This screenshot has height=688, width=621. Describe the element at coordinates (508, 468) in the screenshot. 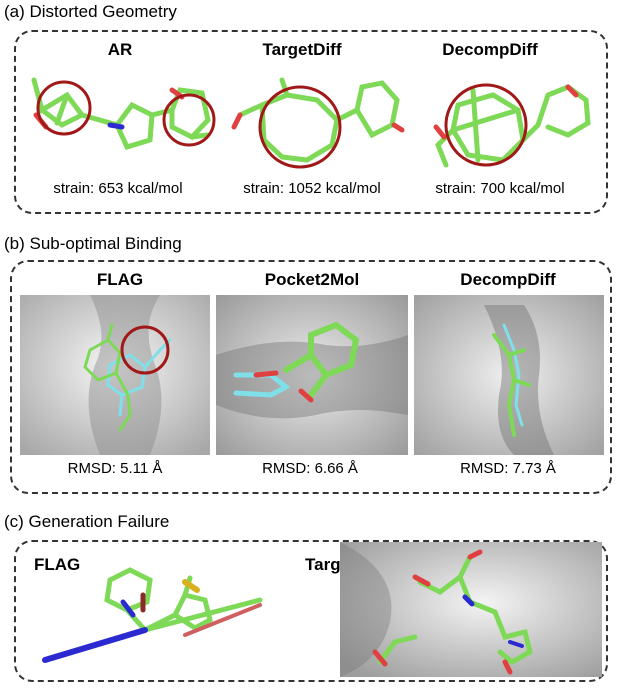

I see `b-caption-decompdiff: RMSD: 7.73 Å` at that location.